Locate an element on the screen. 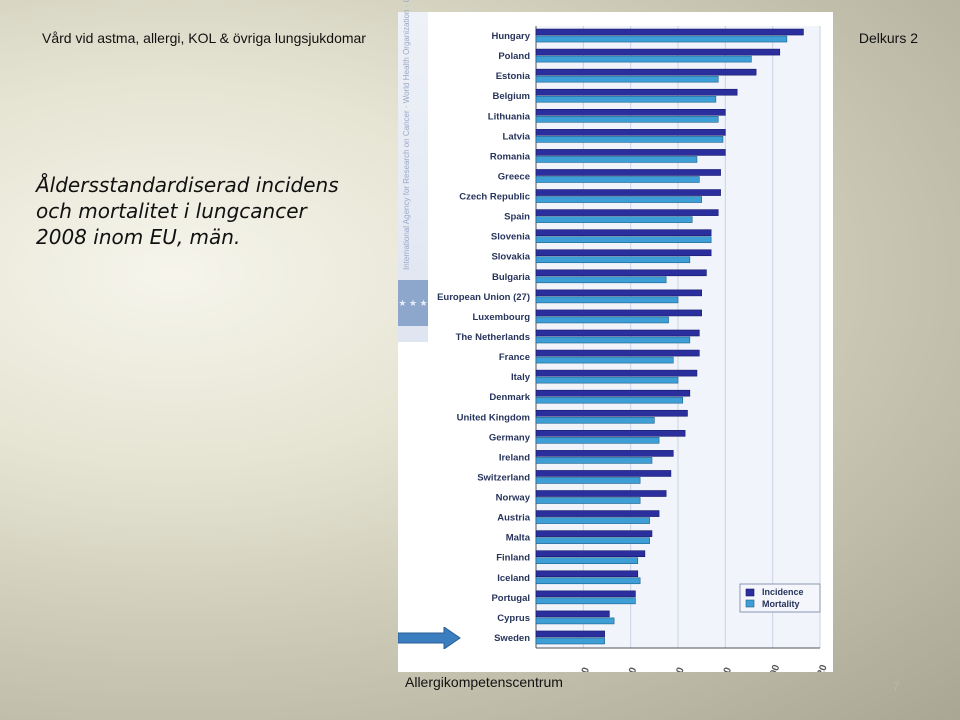 The width and height of the screenshot is (960, 720). category-label: Malta is located at coordinates (518, 538).